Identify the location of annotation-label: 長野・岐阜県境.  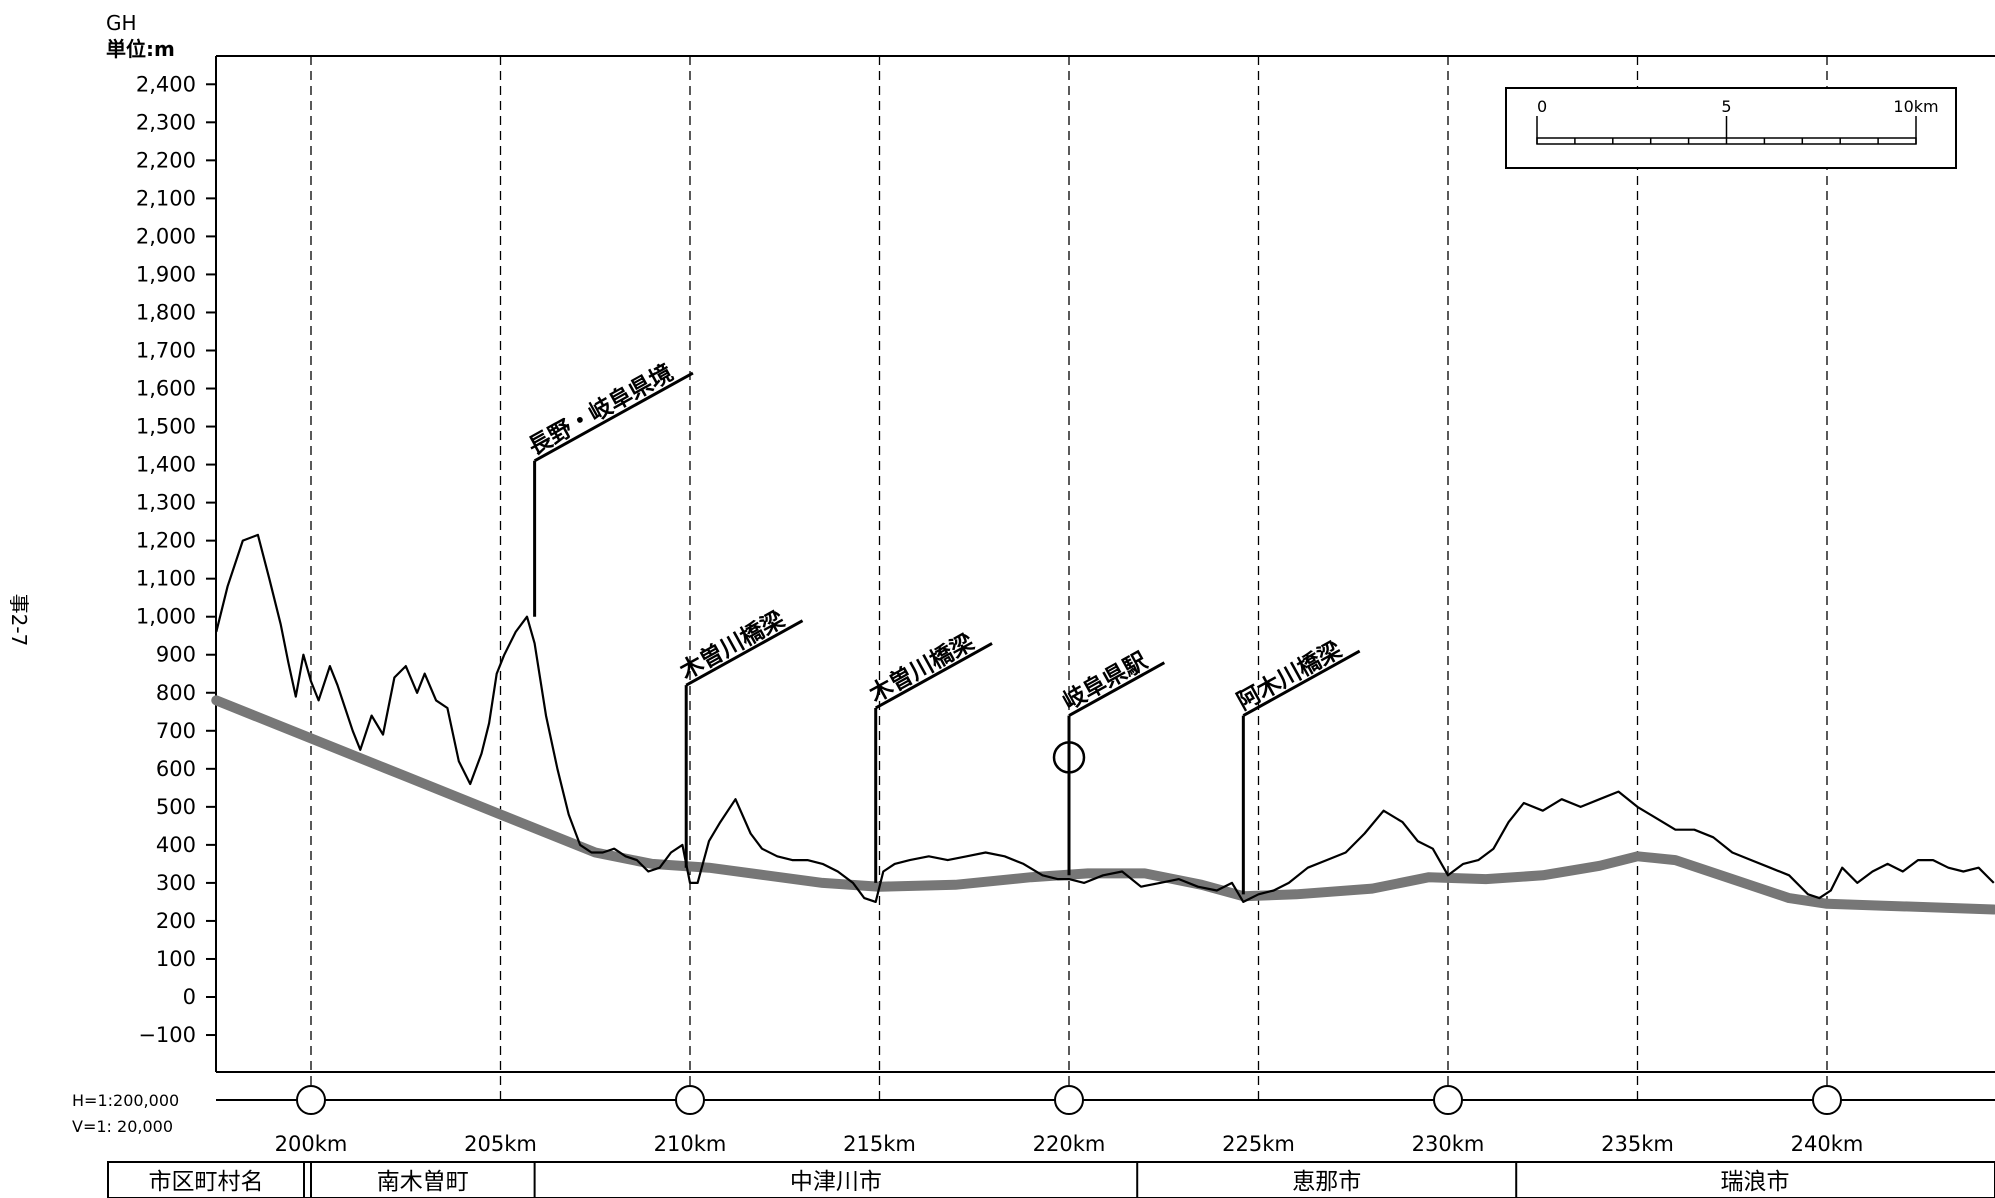
(601, 410).